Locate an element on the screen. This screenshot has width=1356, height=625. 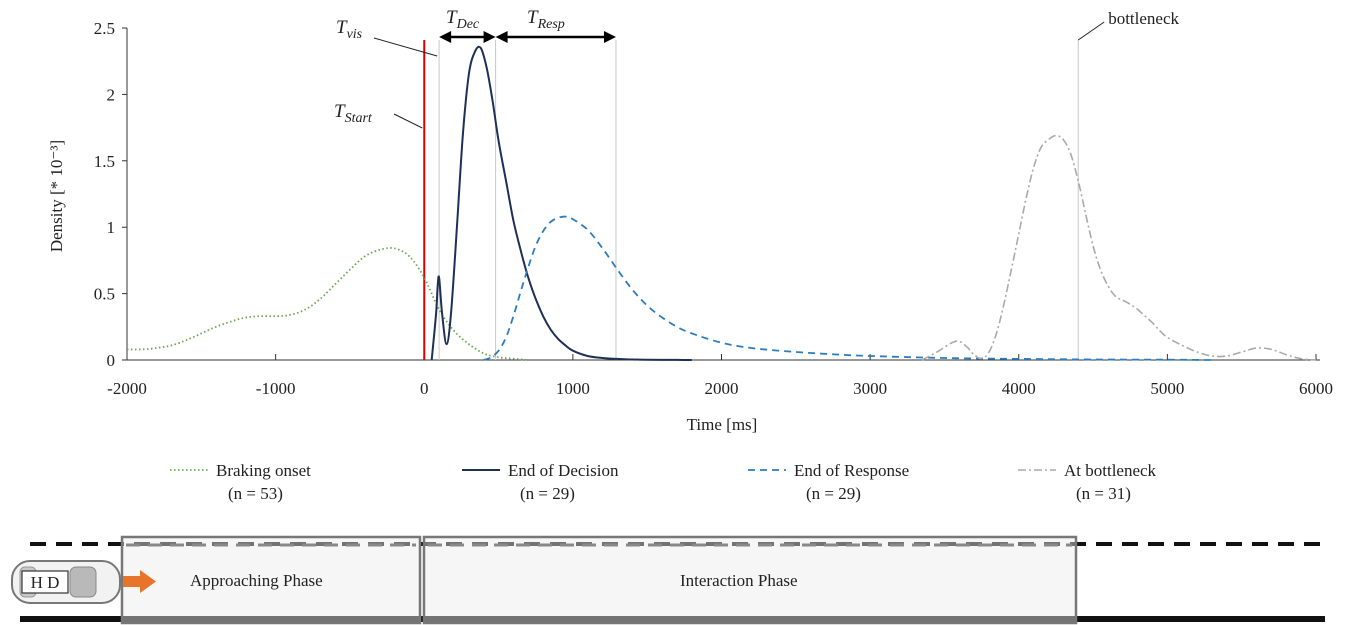
end-of-decision-line is located at coordinates (561, 203).